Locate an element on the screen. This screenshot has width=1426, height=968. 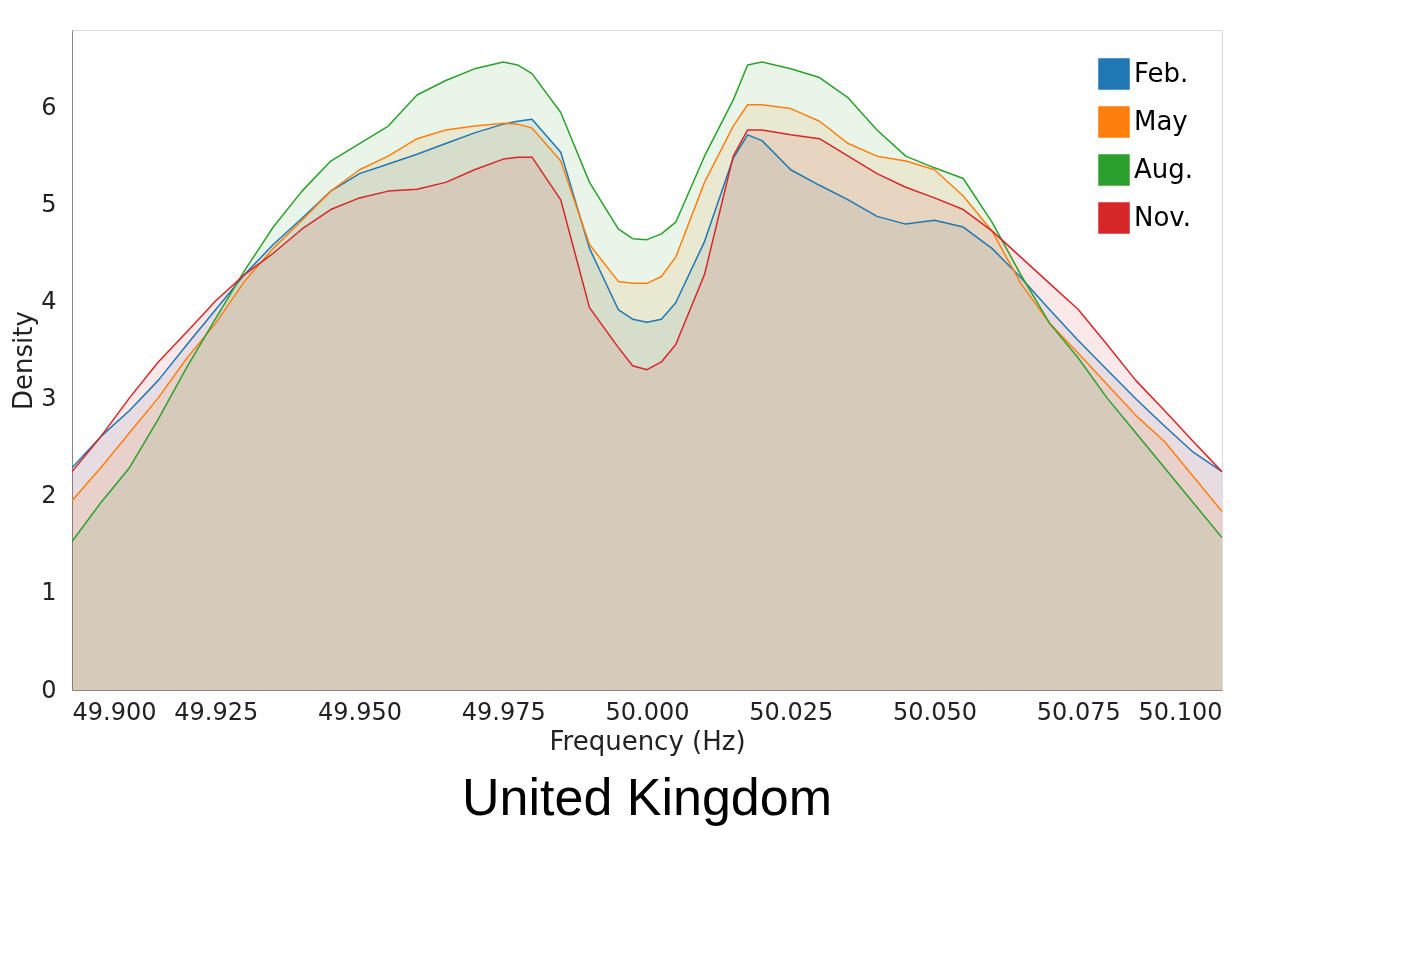
y-tick-label: 0 is located at coordinates (49, 689).